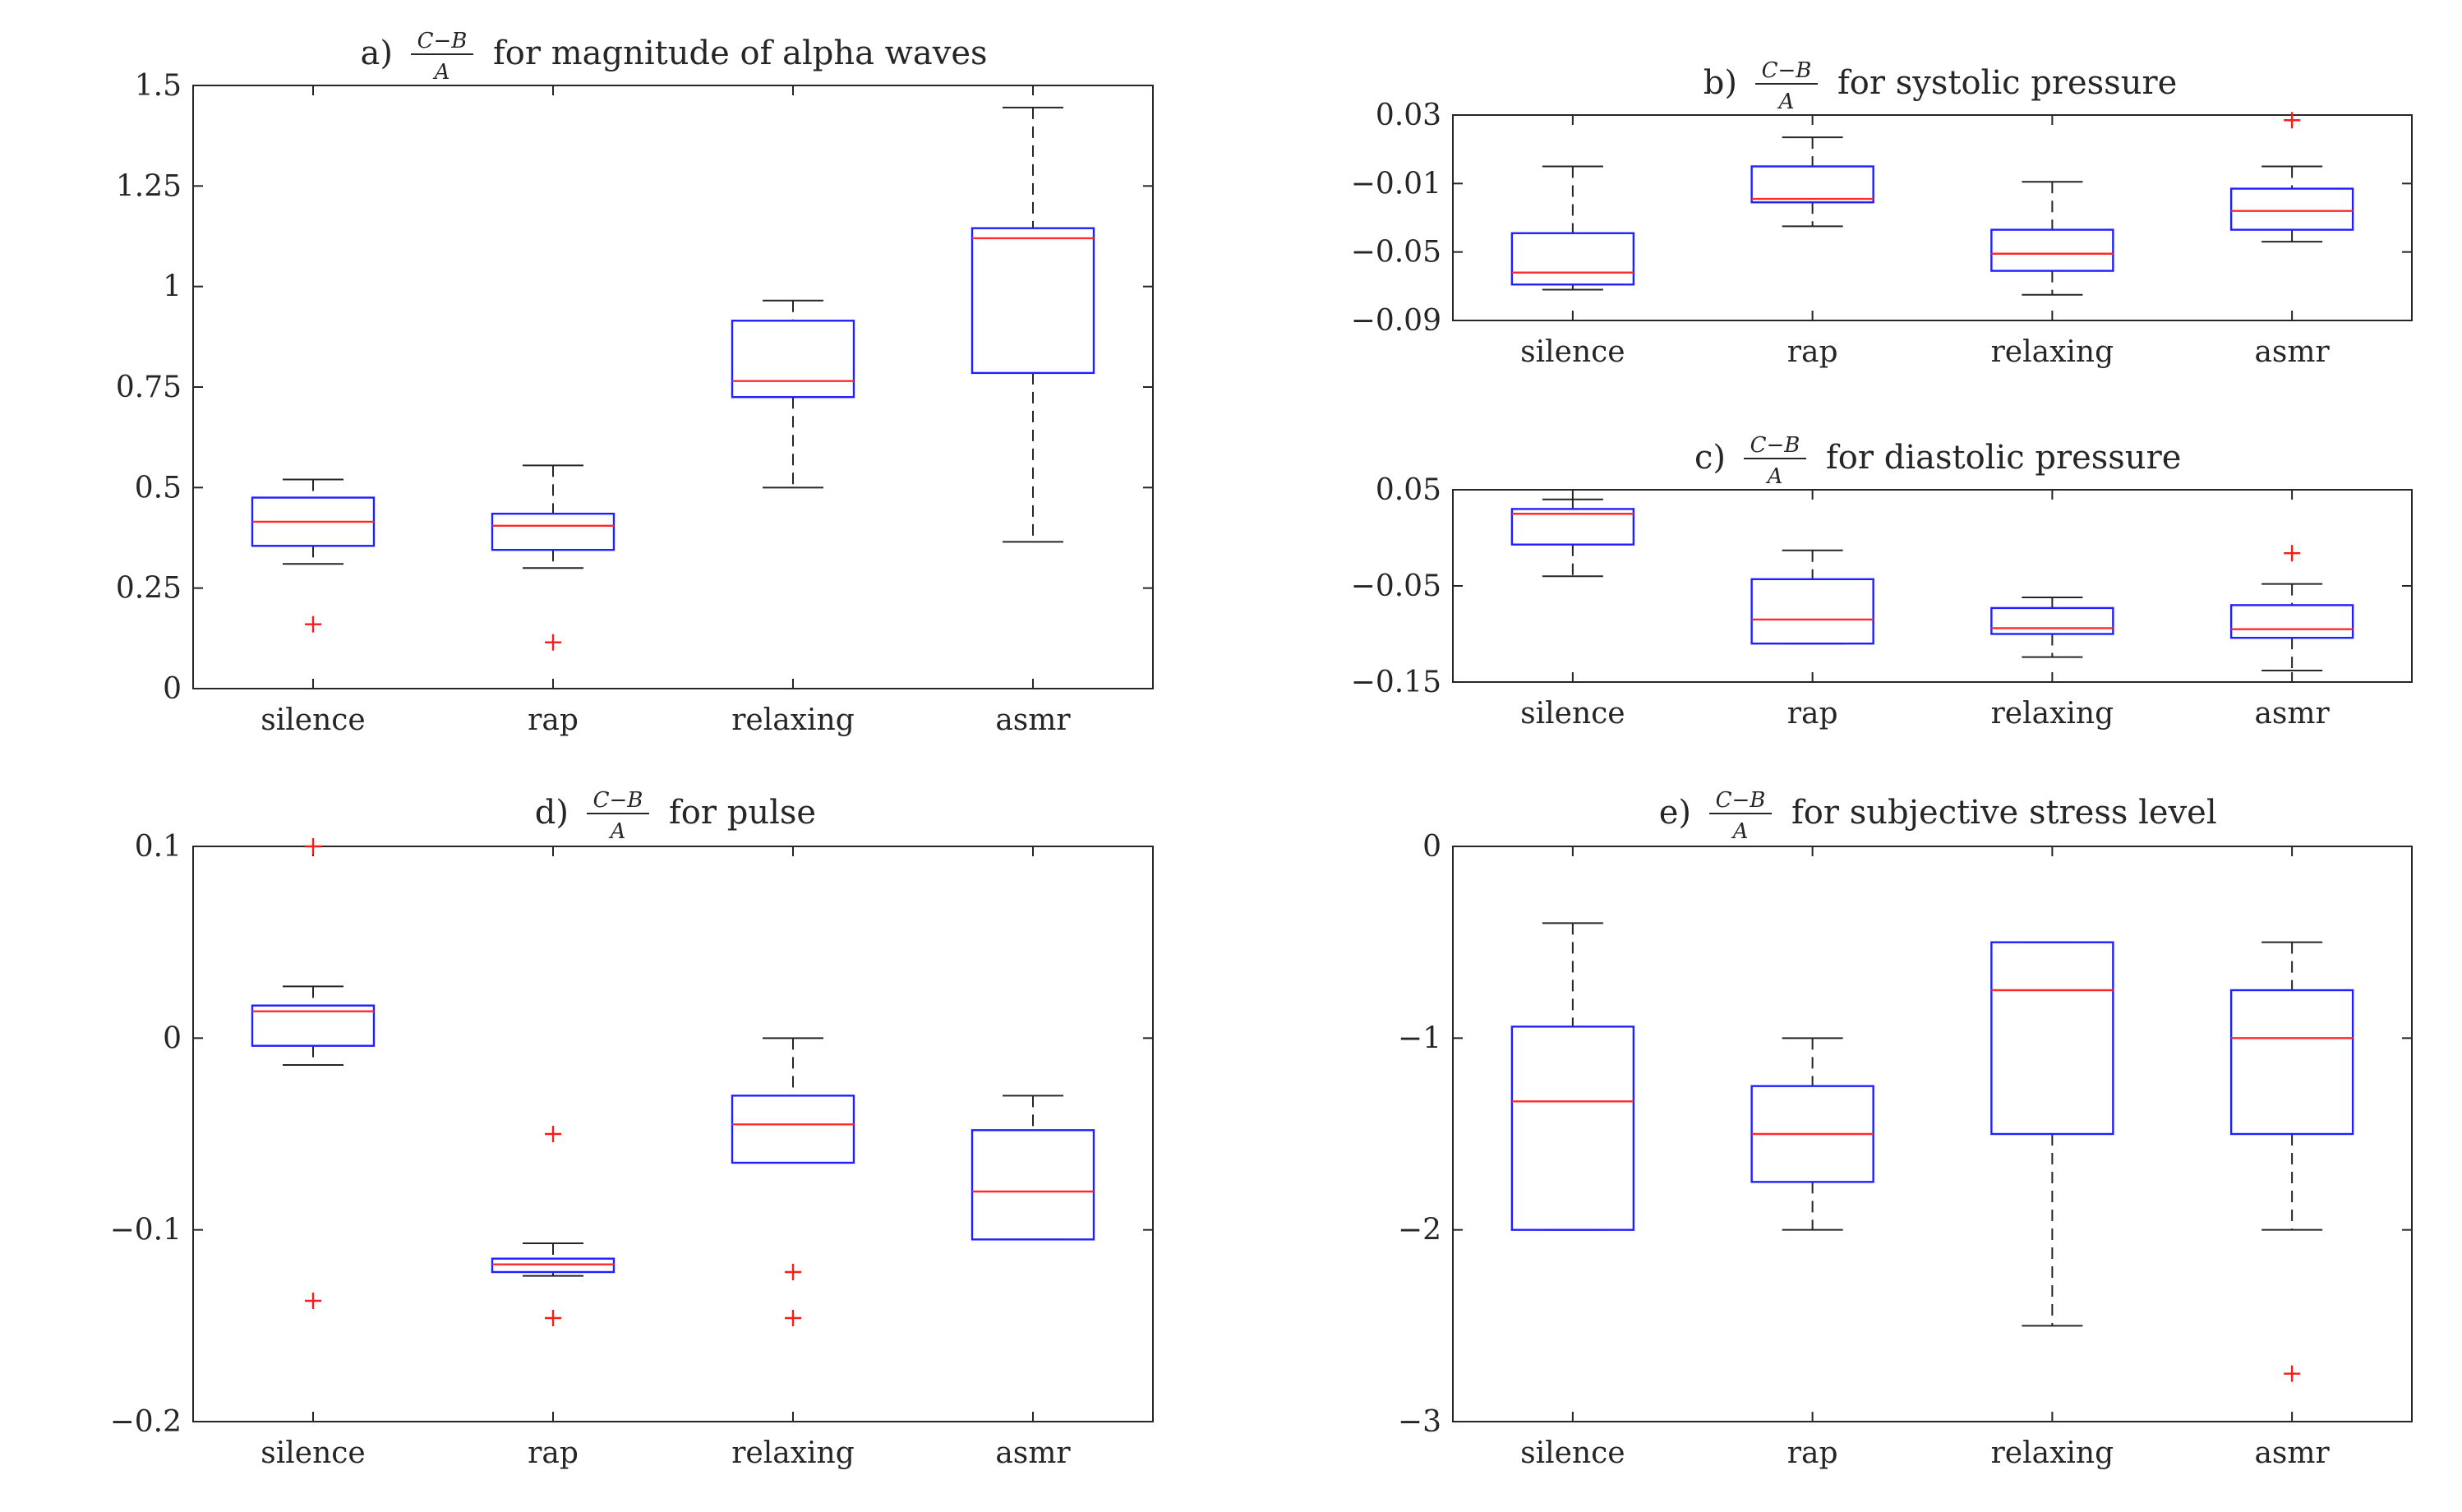 Image resolution: width=2462 pixels, height=1512 pixels. Describe the element at coordinates (2291, 1063) in the screenshot. I see `panel-e-box-asmr` at that location.